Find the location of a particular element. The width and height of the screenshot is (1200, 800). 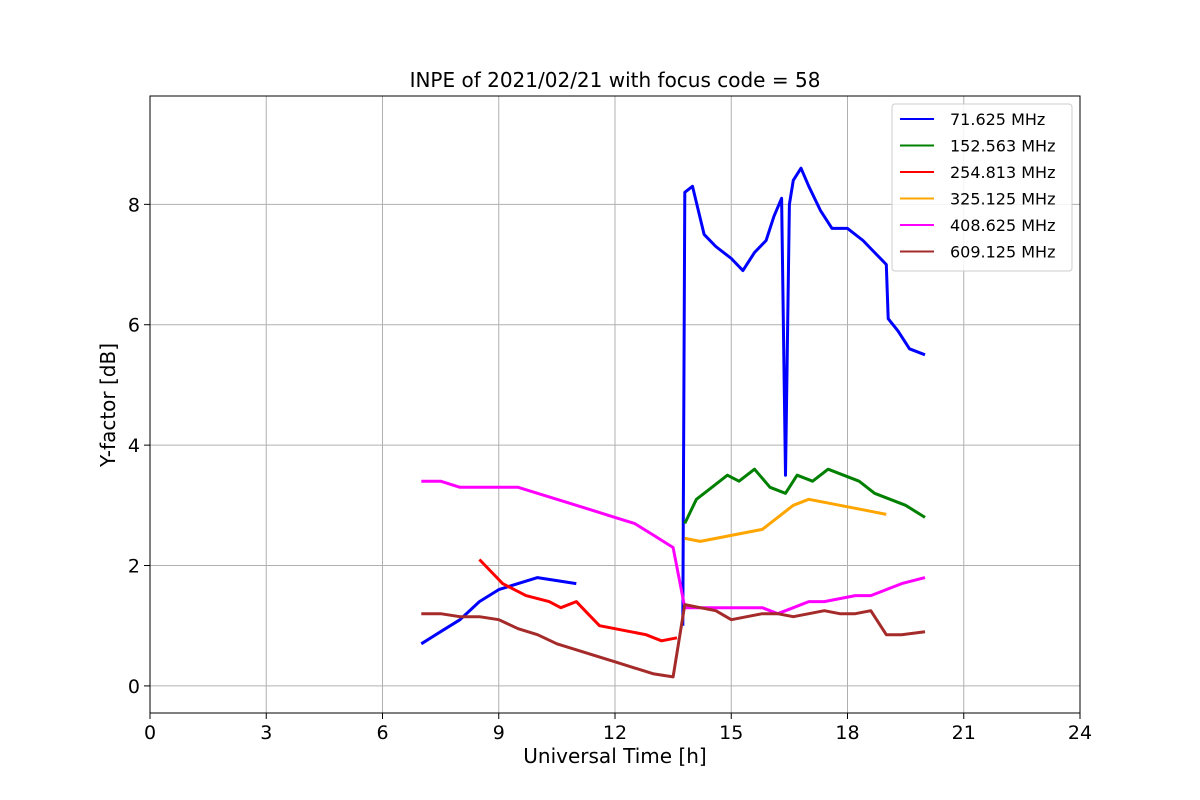

y-axis-label: Y-factor [dB] is located at coordinates (108, 405).